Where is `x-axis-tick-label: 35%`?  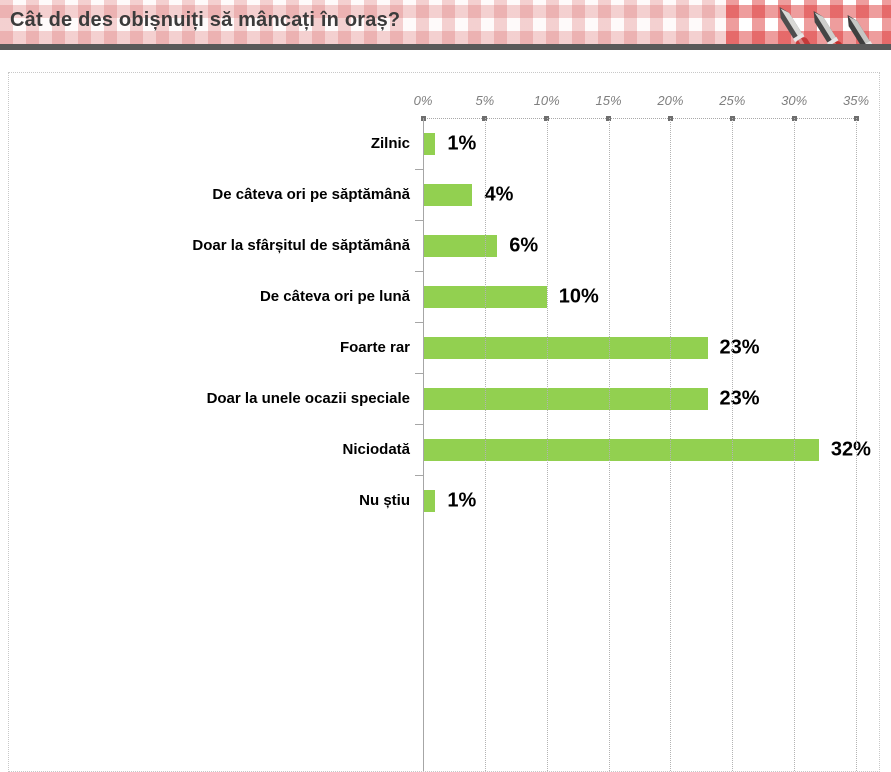 x-axis-tick-label: 35% is located at coordinates (856, 100).